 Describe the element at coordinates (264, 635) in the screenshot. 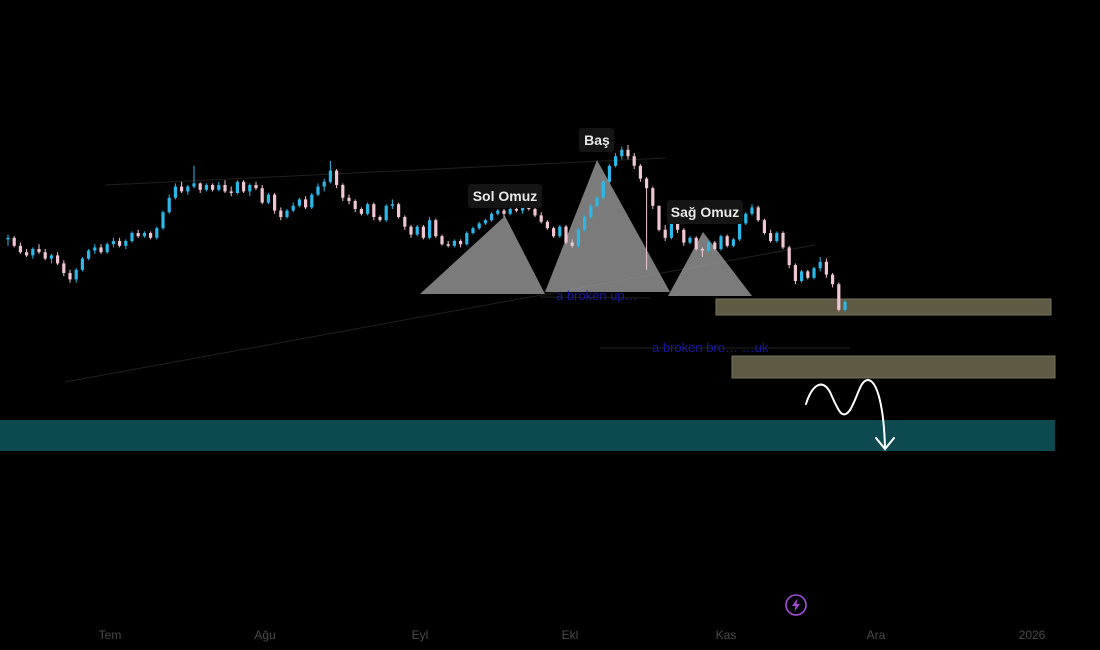

I see `x-tick-label: Ağu` at that location.